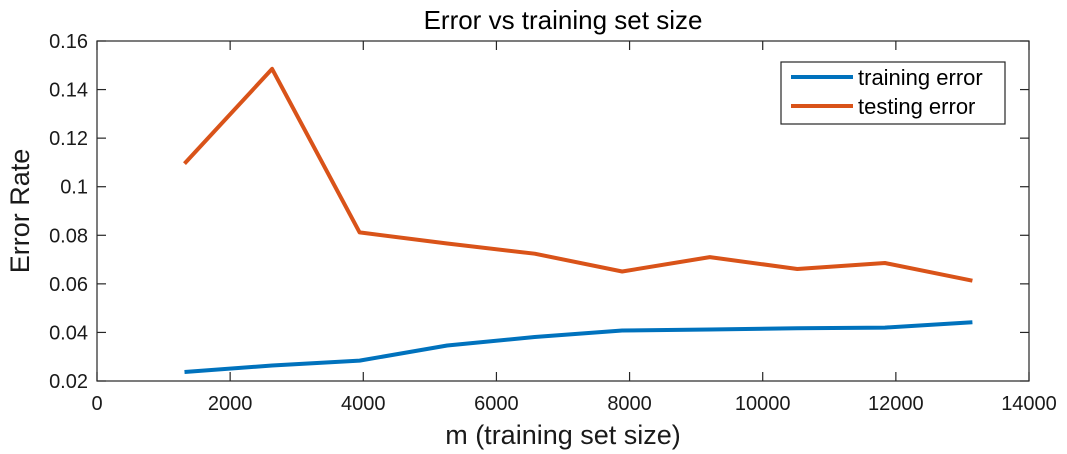  Describe the element at coordinates (563, 20) in the screenshot. I see `chart-title: Error vs training set size` at that location.